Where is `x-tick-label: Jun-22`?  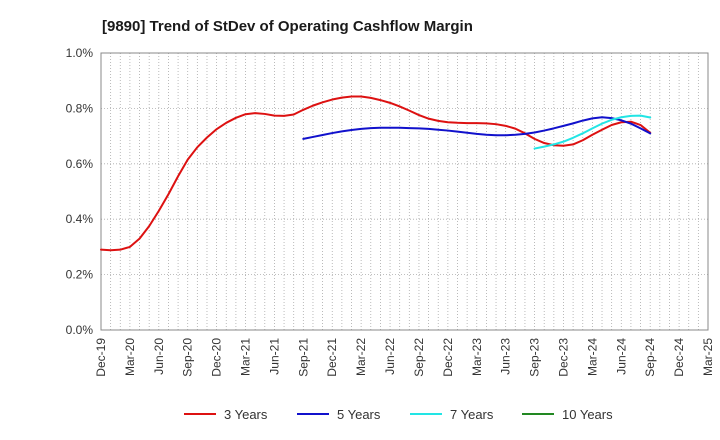 x-tick-label: Jun-22 is located at coordinates (390, 356).